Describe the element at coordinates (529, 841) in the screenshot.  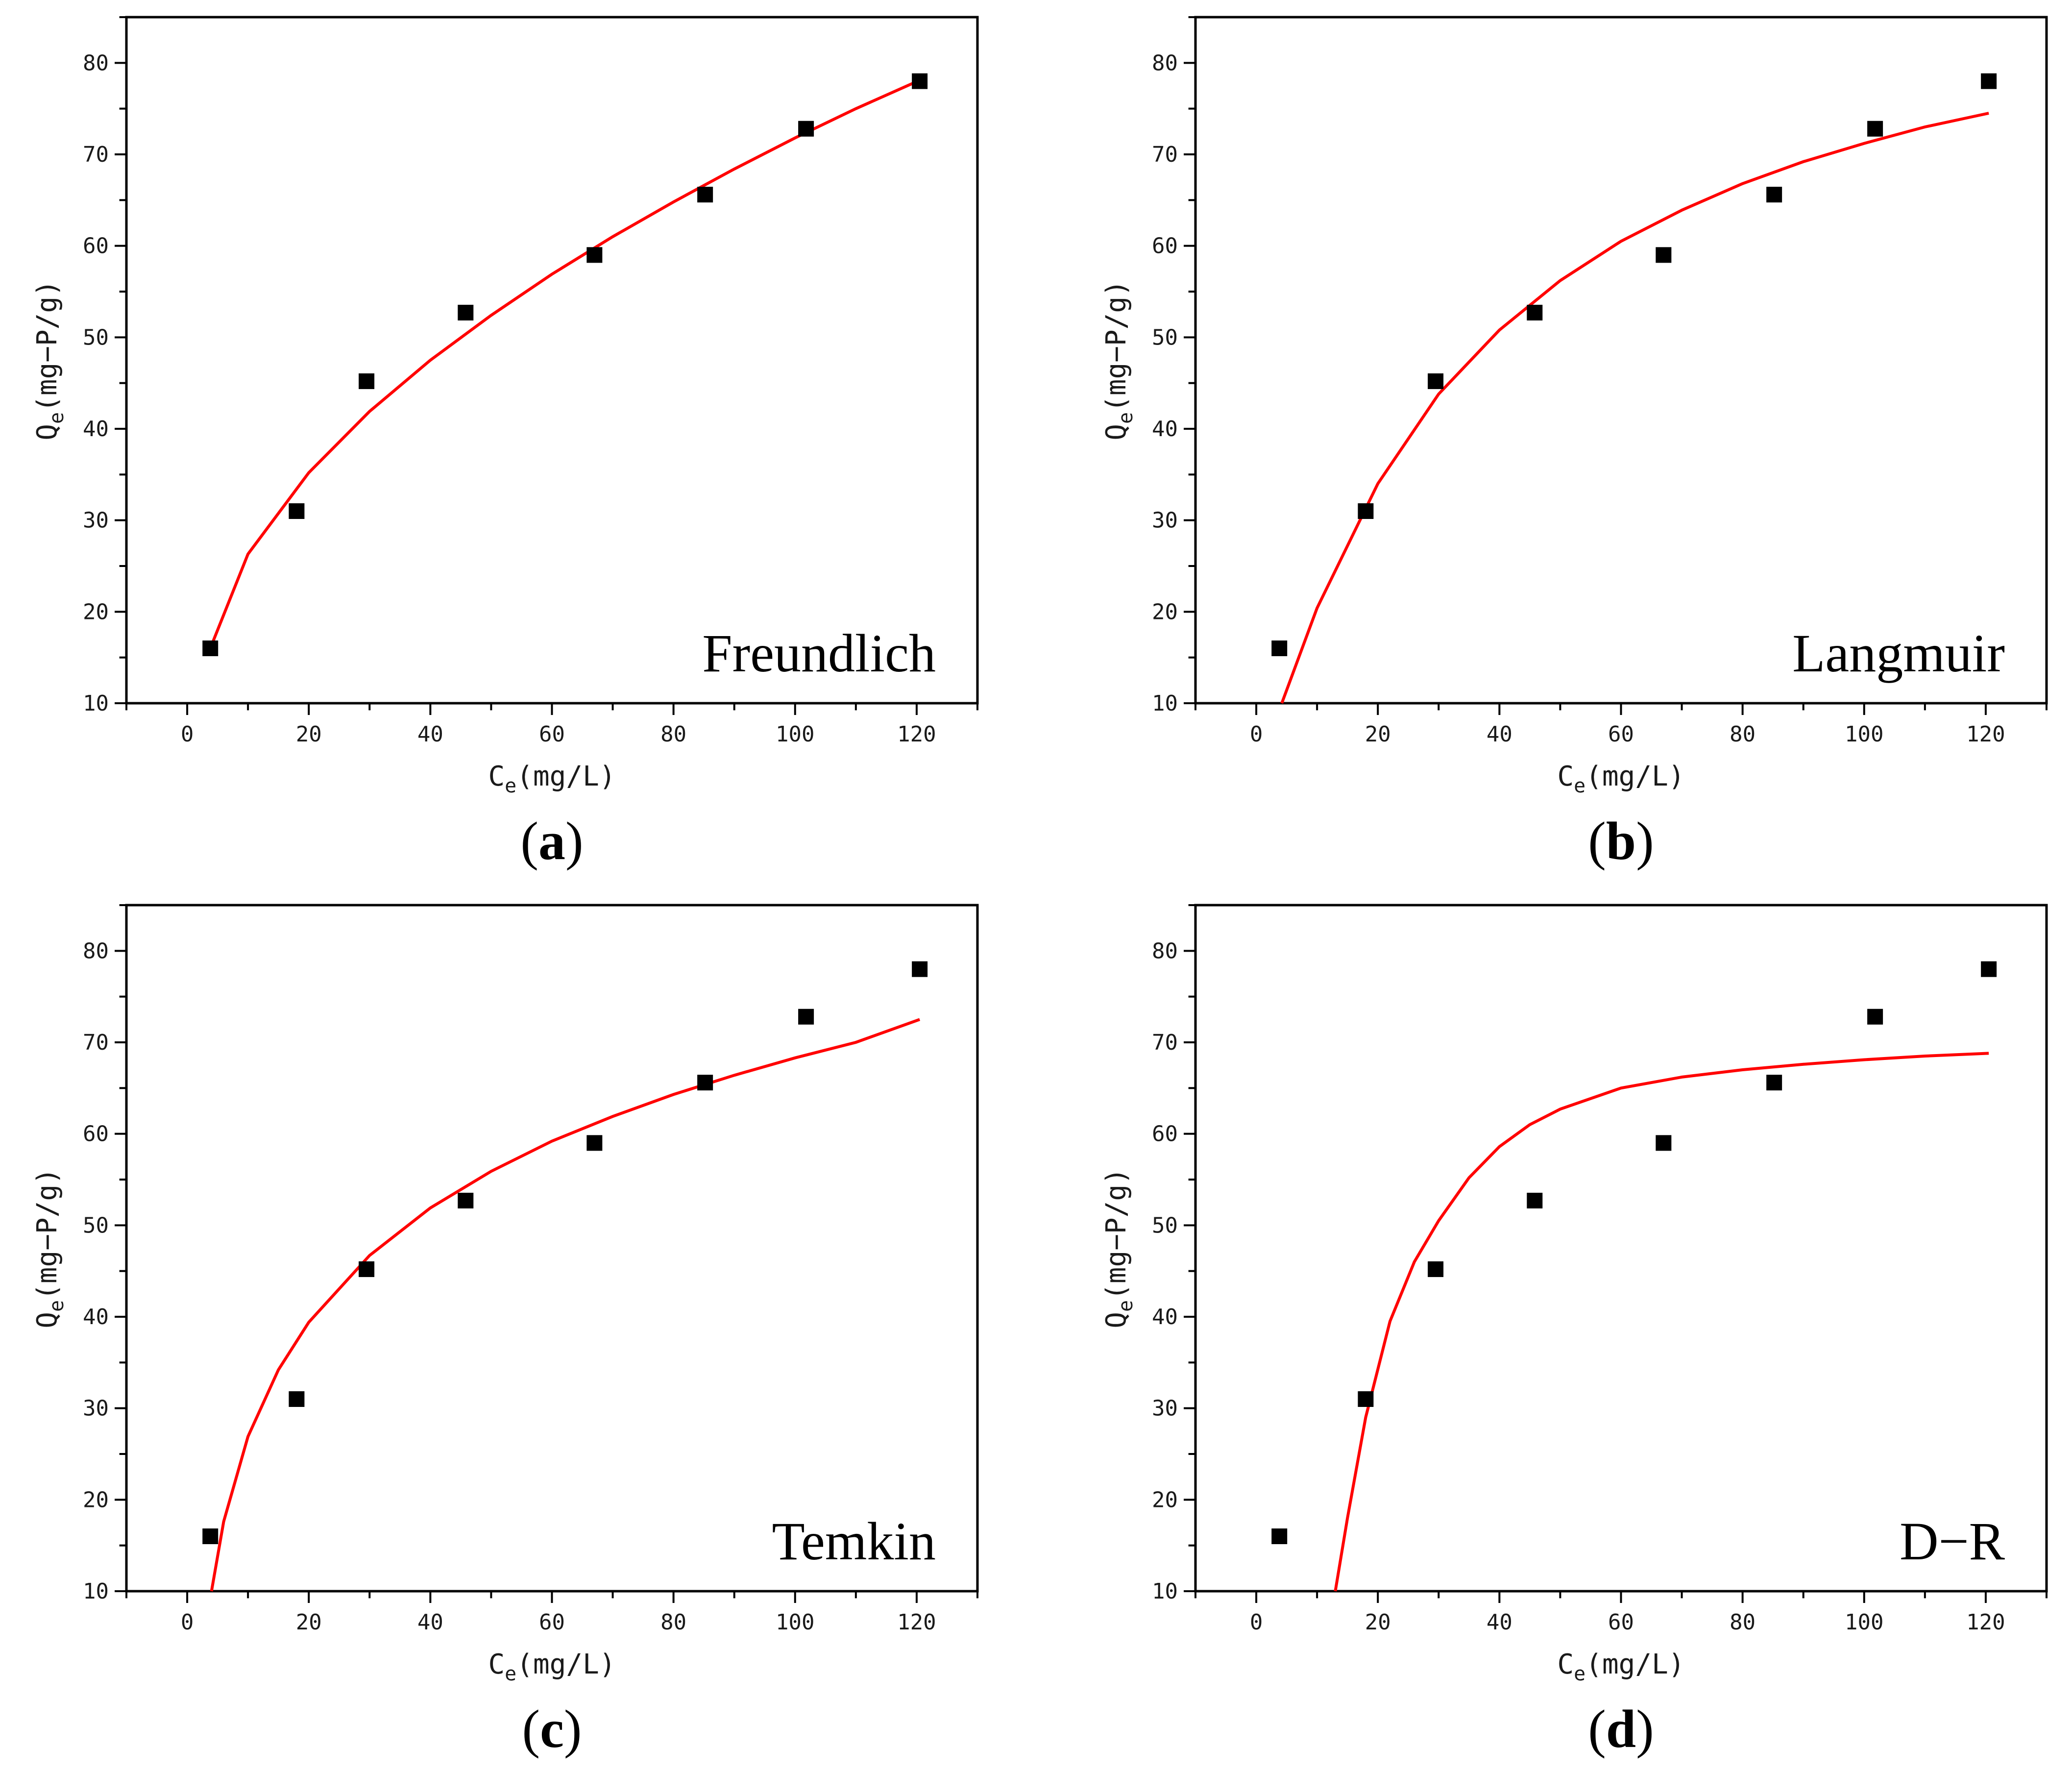
I see `caption-open-paren: (` at that location.